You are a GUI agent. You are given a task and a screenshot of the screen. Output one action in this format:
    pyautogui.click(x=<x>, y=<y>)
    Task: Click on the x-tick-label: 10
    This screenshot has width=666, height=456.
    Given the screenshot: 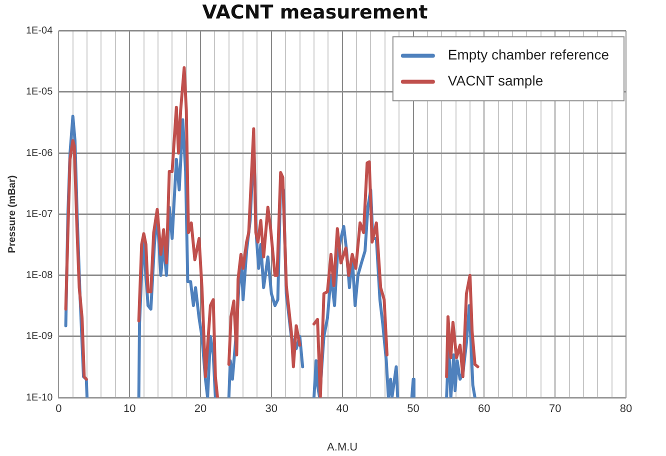 What is the action you would take?
    pyautogui.click(x=129, y=409)
    